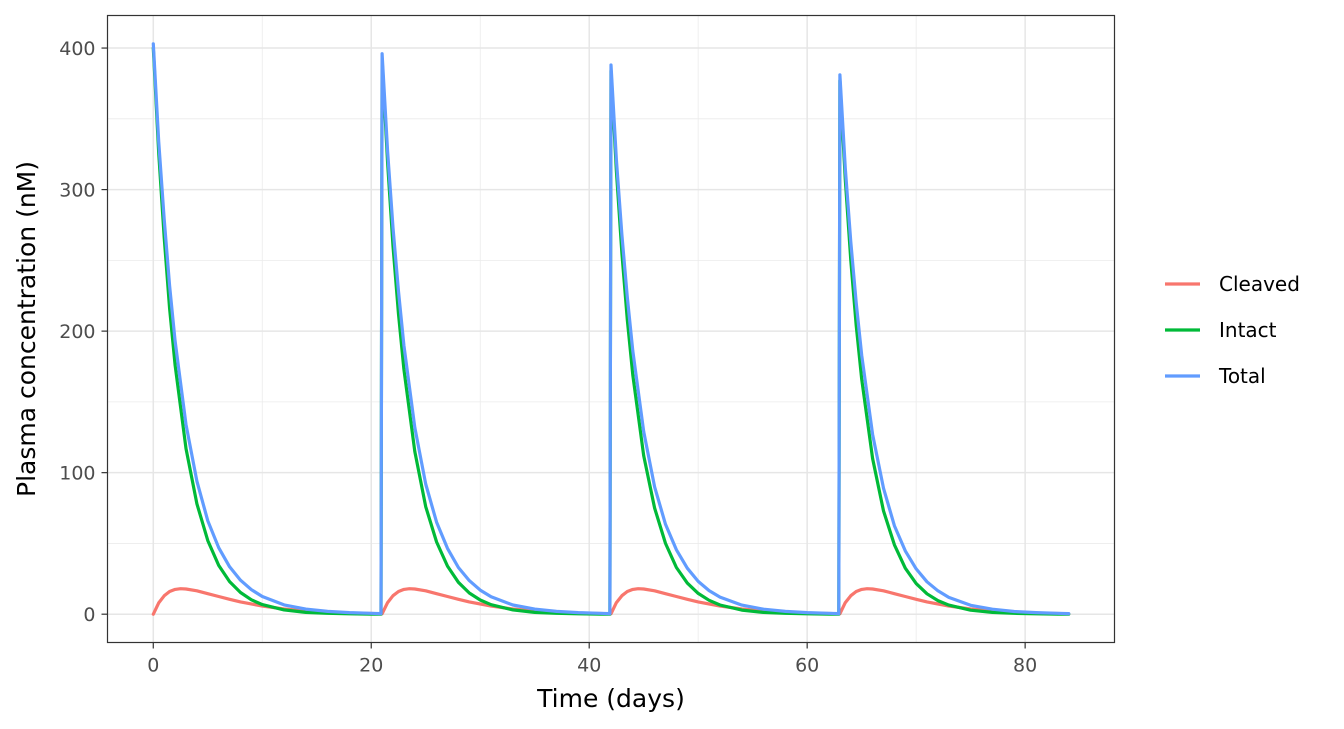  Describe the element at coordinates (371, 666) in the screenshot. I see `x-tick-label: 20` at that location.